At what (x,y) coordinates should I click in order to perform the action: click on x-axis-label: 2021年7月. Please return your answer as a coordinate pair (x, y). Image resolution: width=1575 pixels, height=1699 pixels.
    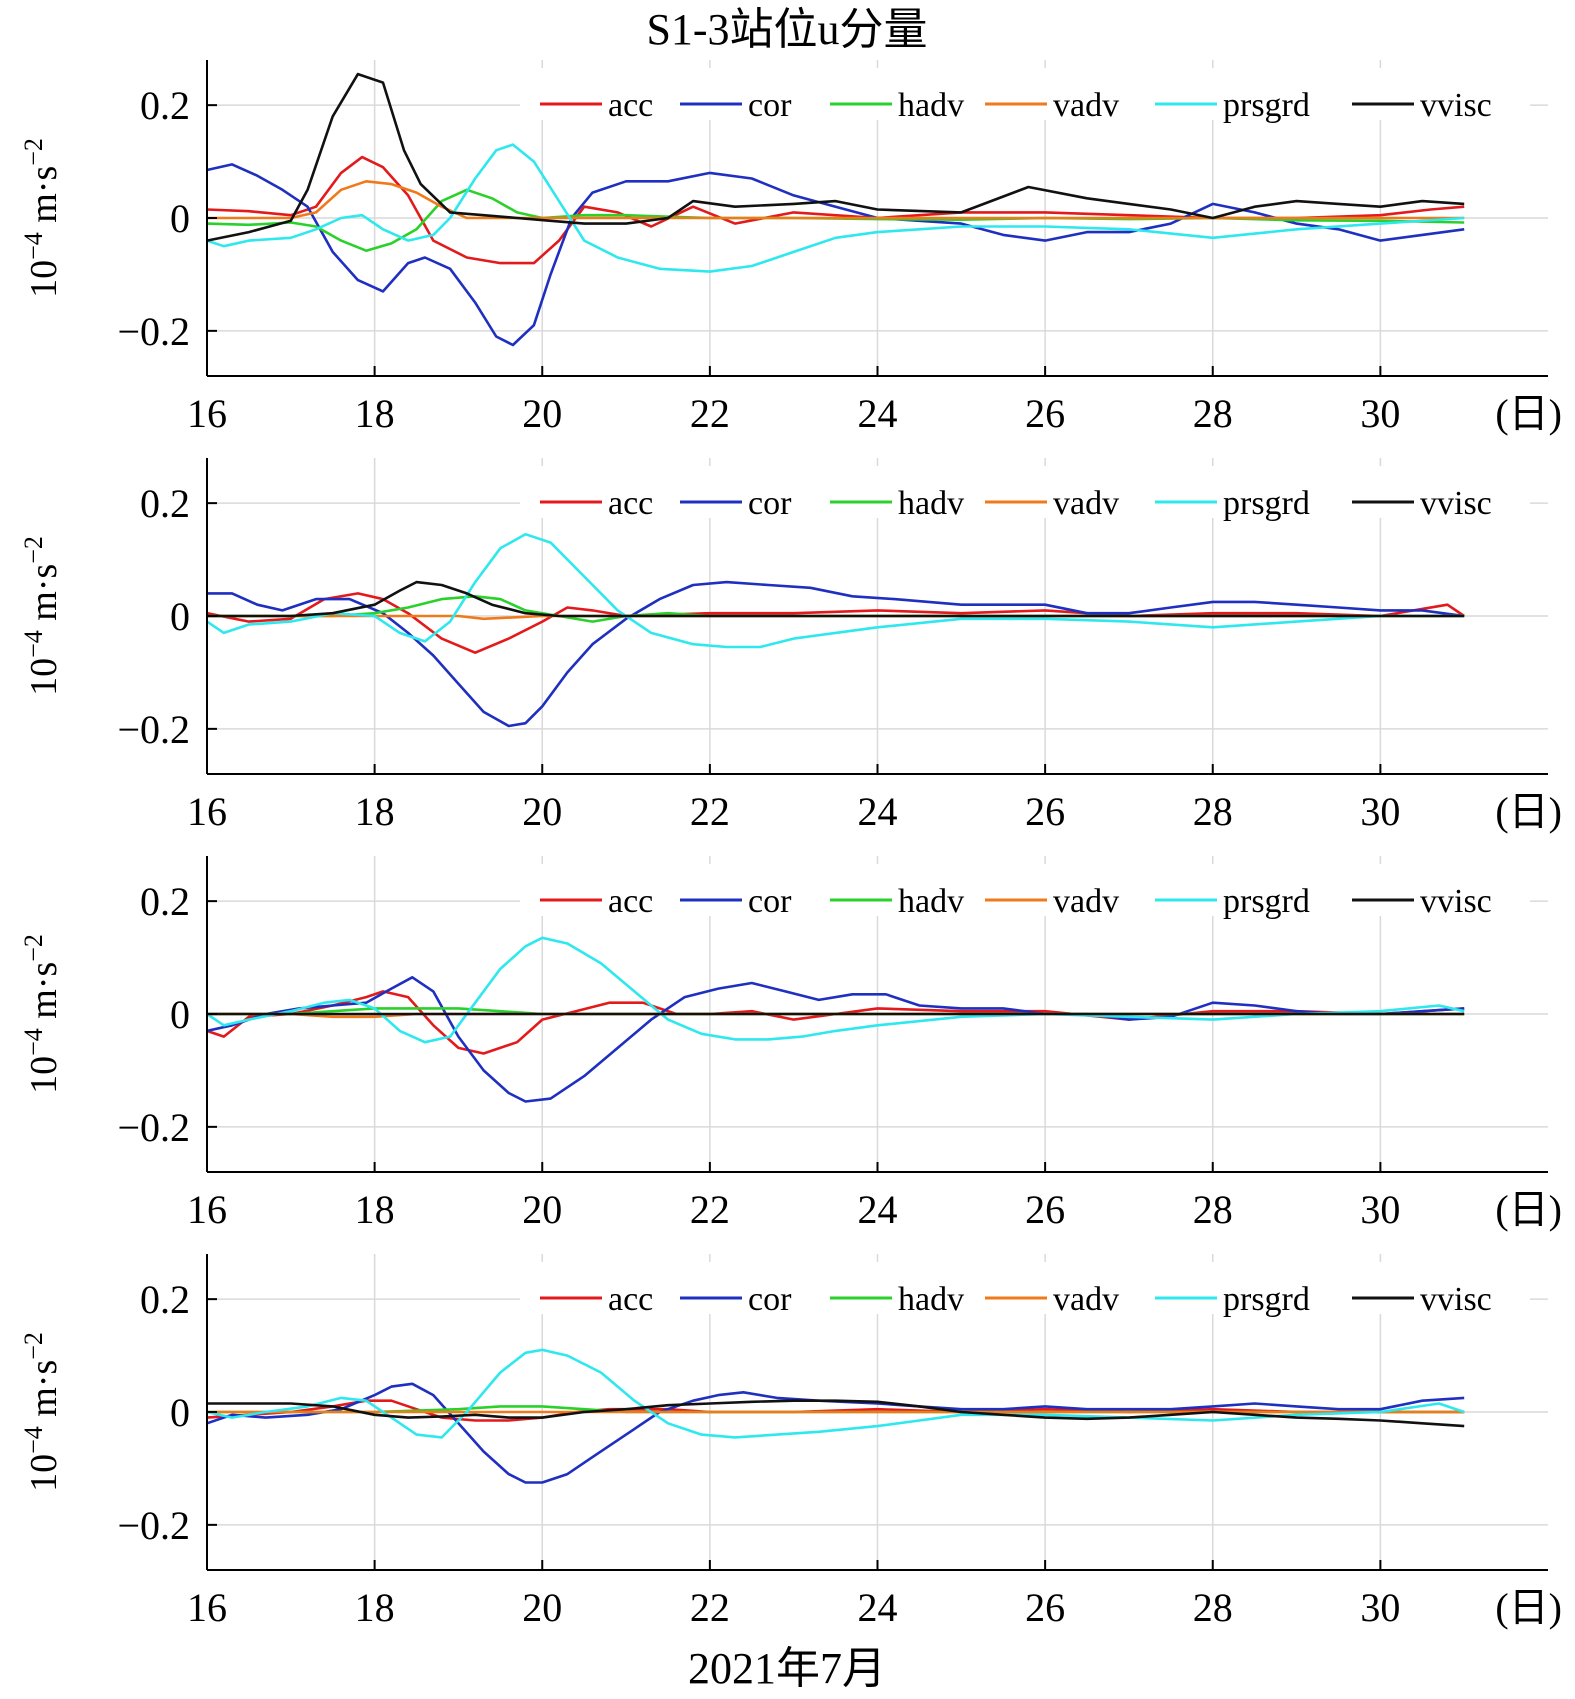
    Looking at the image, I should click on (787, 1668).